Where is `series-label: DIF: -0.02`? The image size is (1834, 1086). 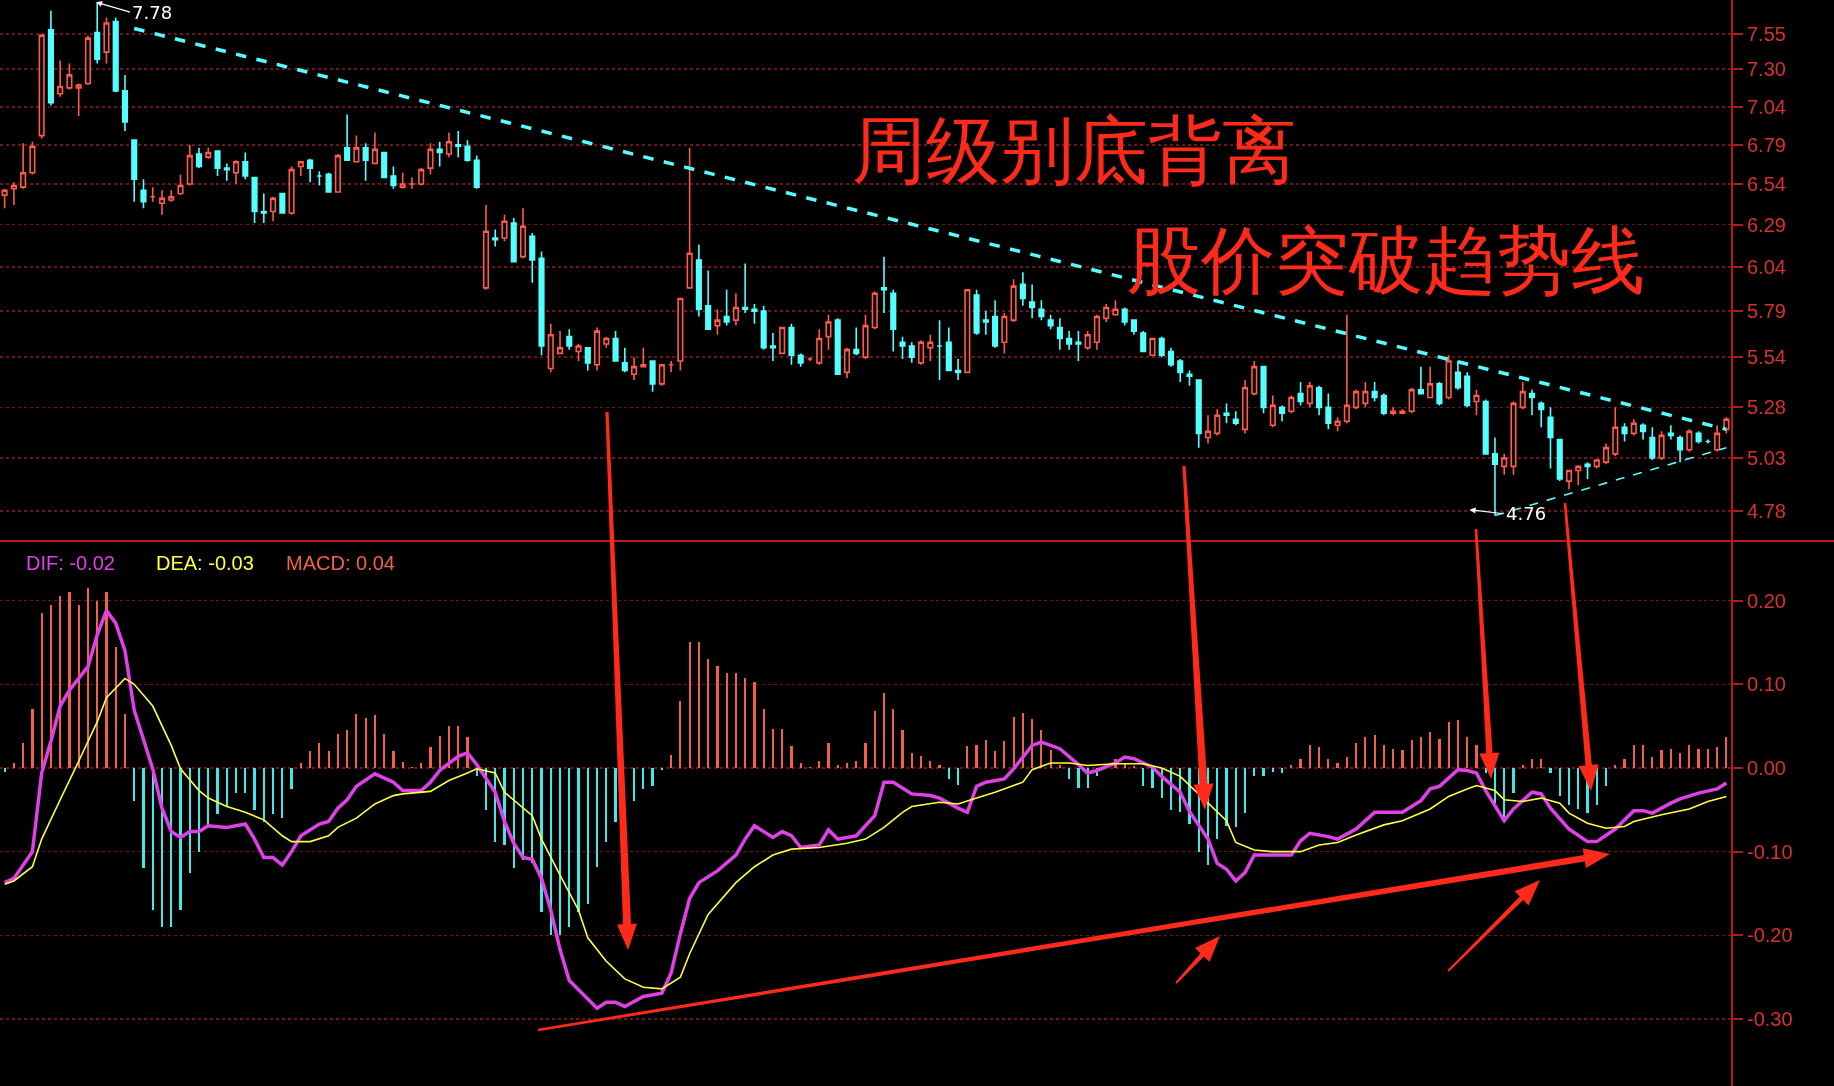
series-label: DIF: -0.02 is located at coordinates (70, 563).